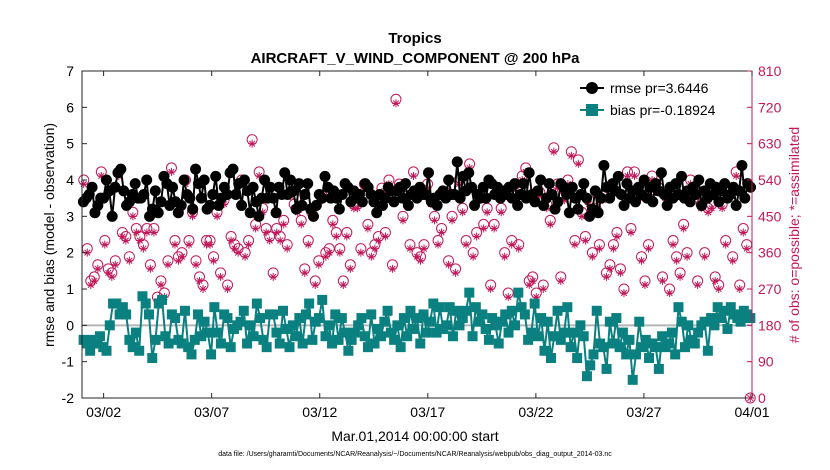 The width and height of the screenshot is (830, 470). What do you see at coordinates (70, 216) in the screenshot?
I see `y-tick-left-label: 3` at bounding box center [70, 216].